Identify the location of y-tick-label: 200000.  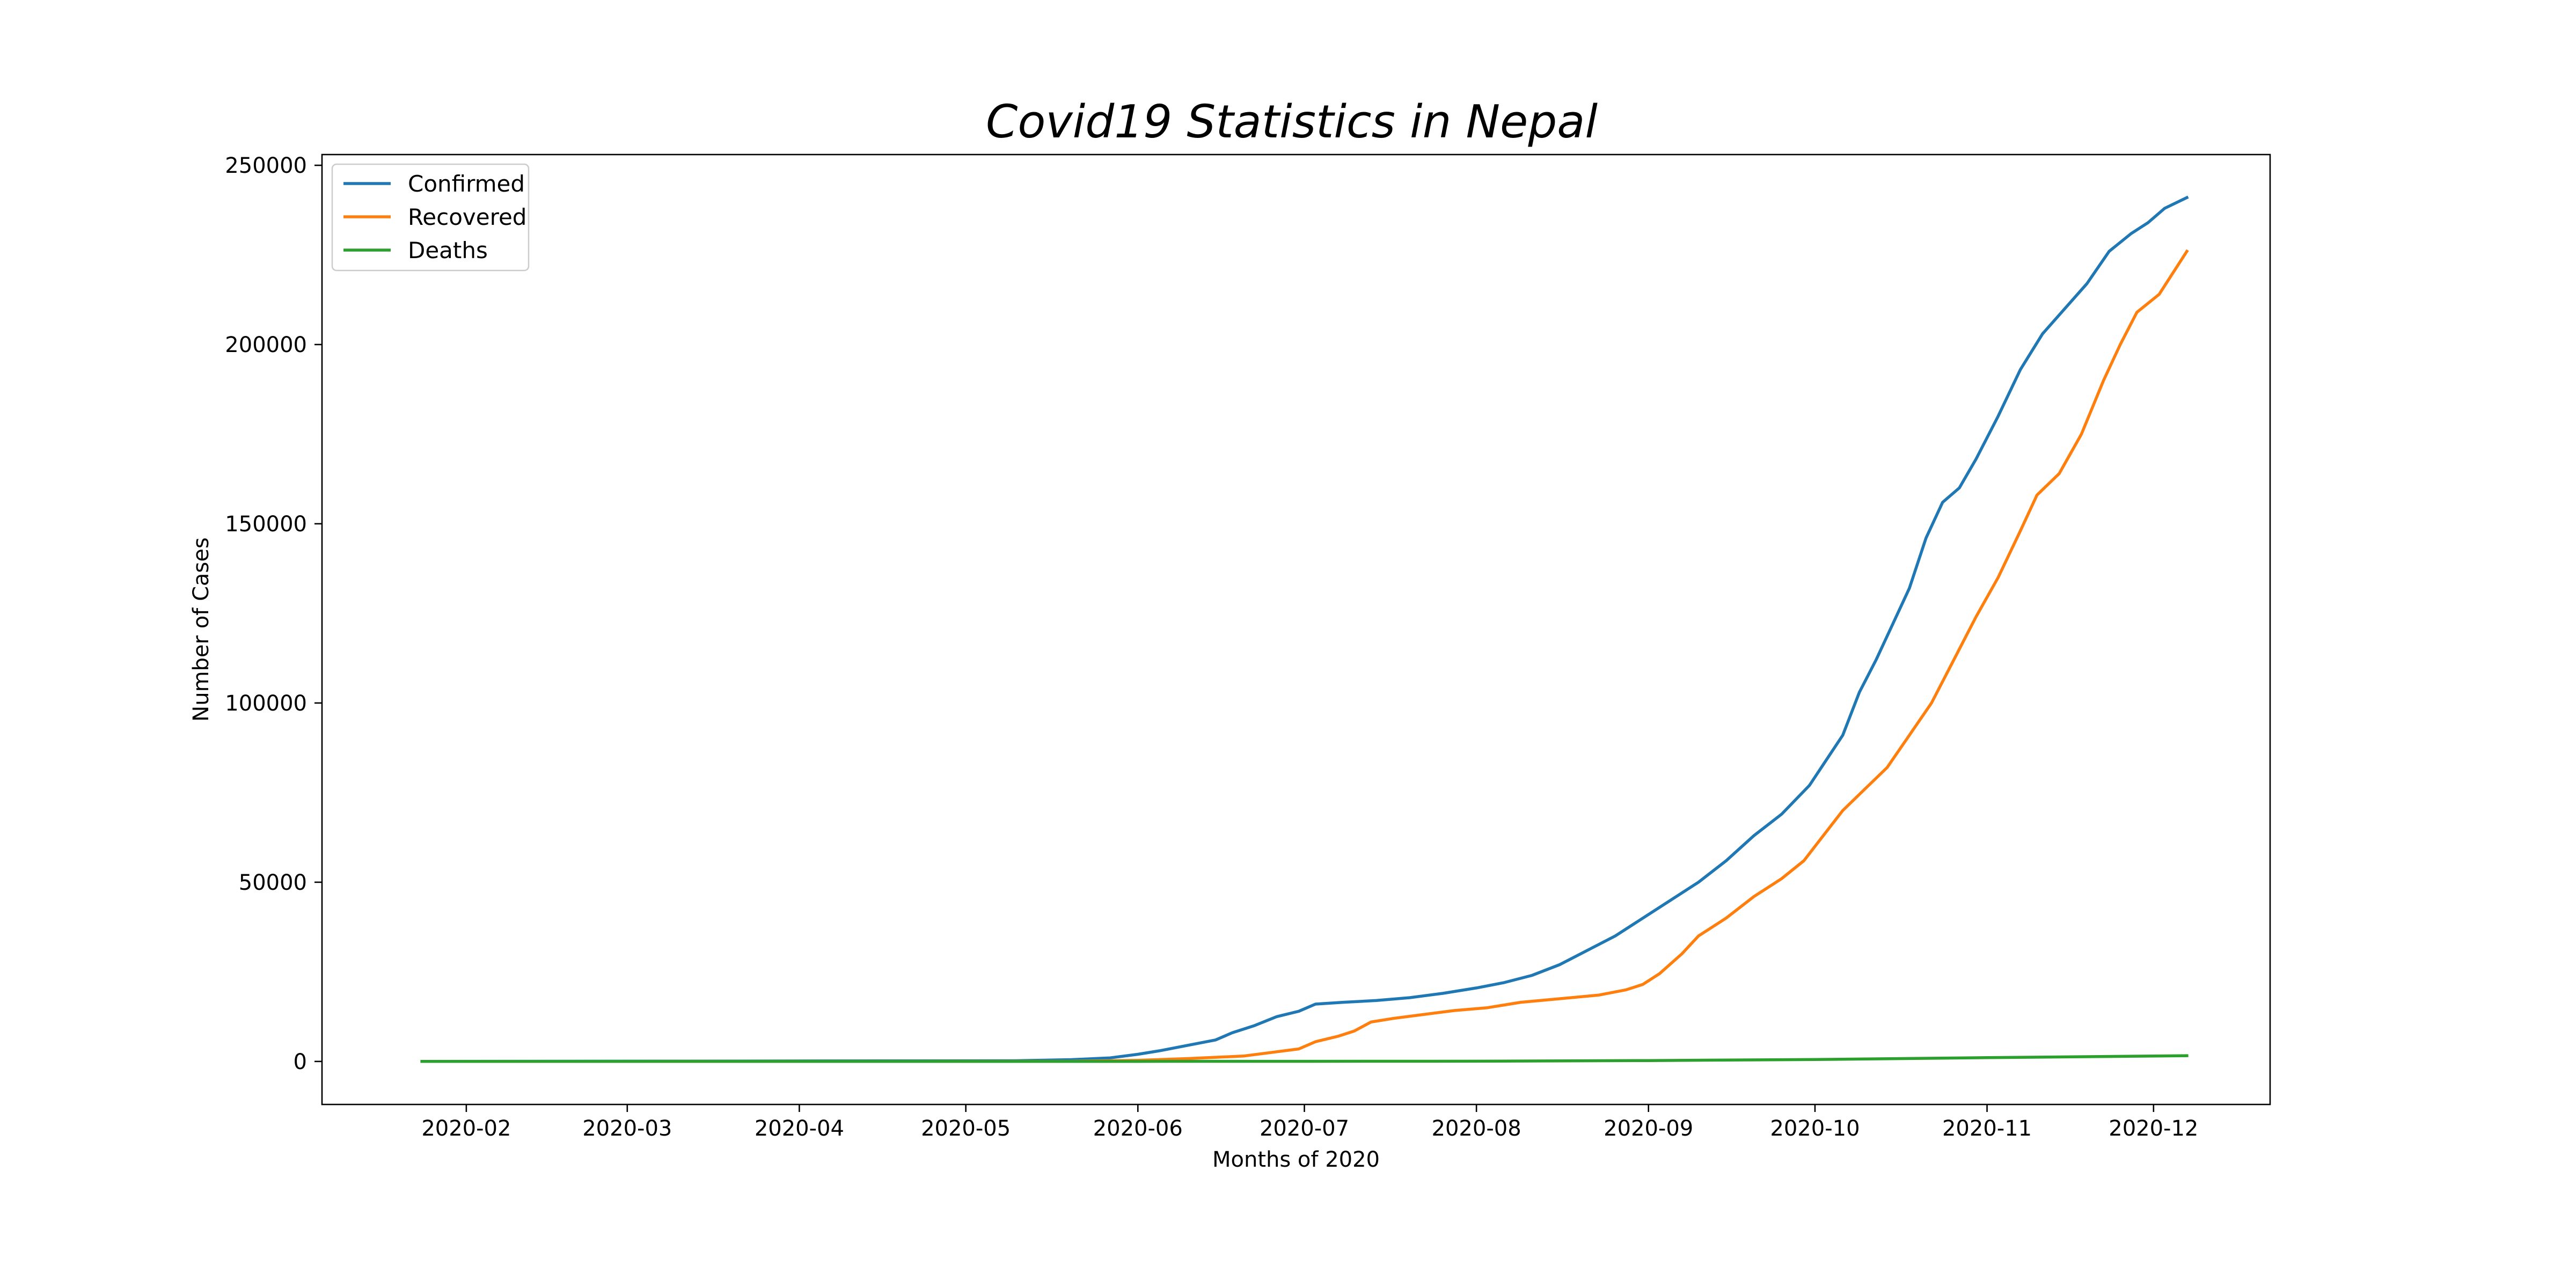
(266, 345).